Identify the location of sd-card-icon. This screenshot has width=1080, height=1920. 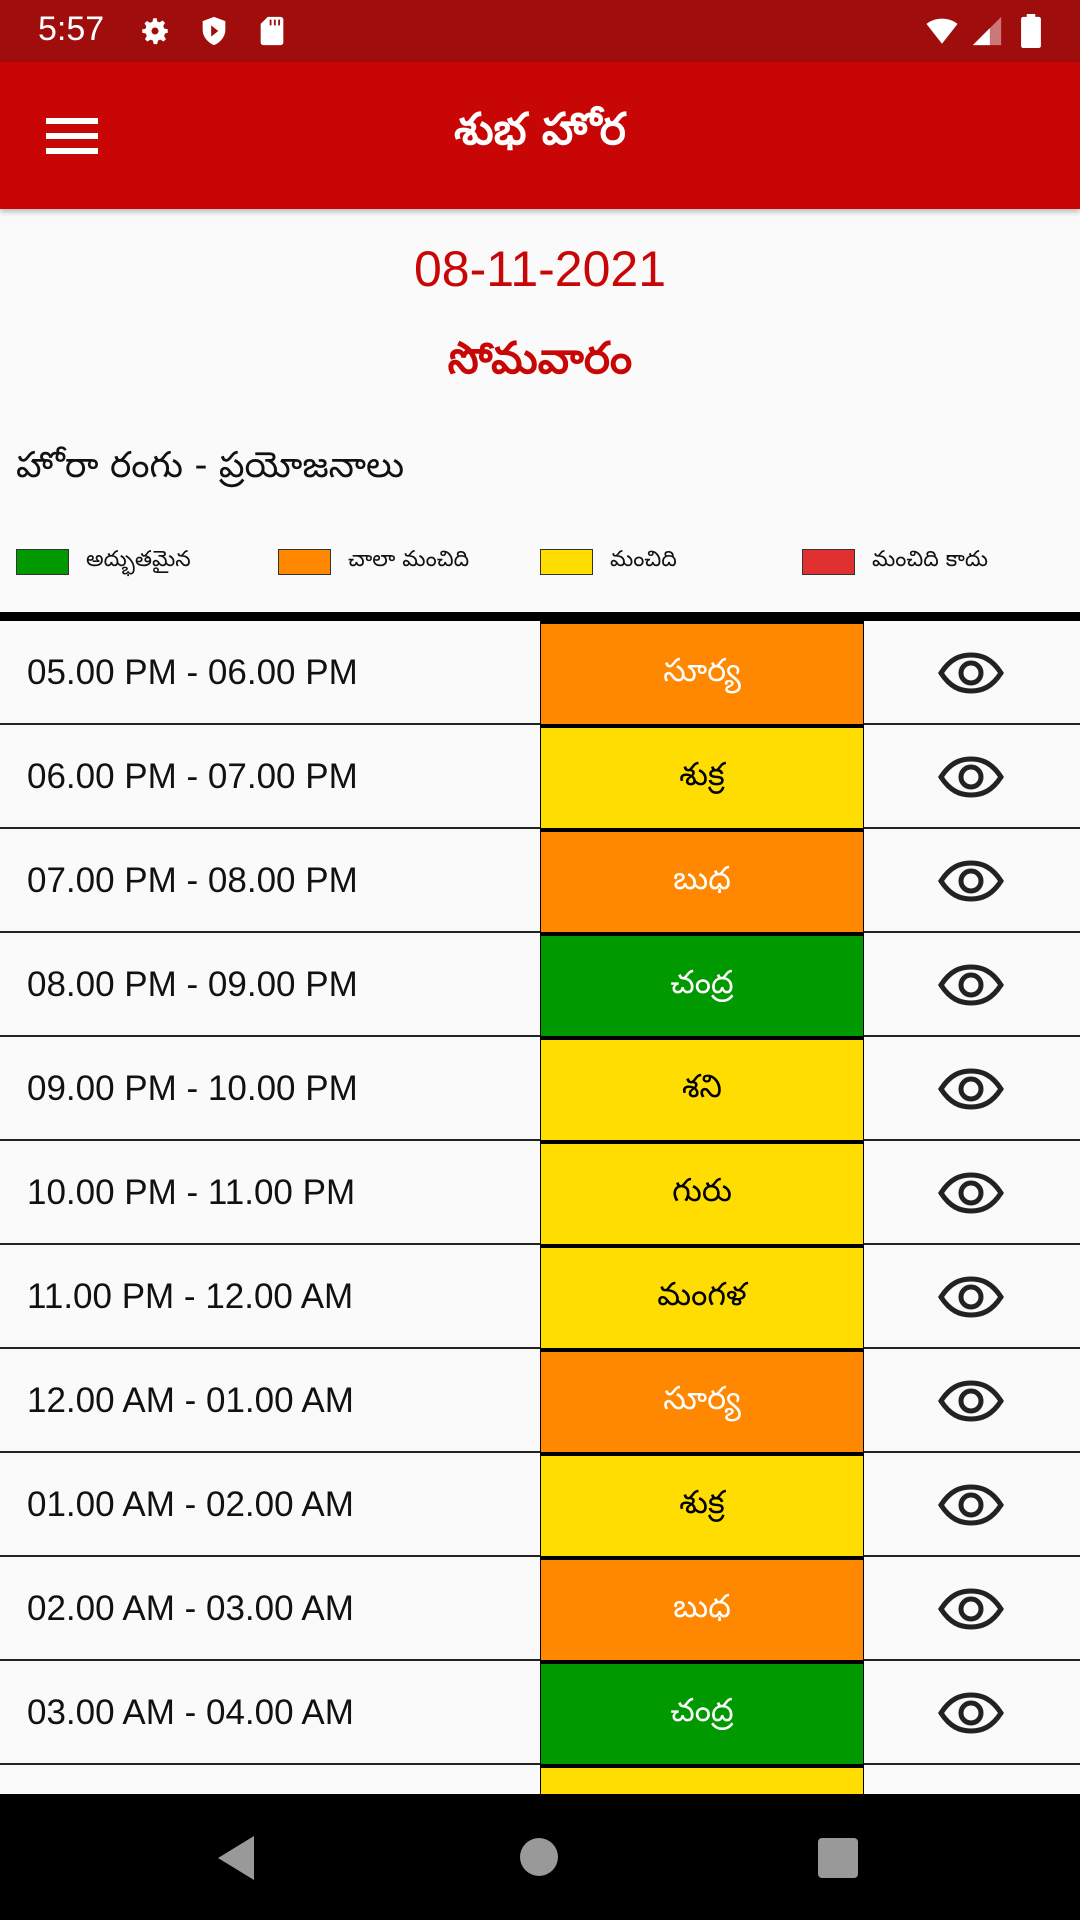
(272, 31).